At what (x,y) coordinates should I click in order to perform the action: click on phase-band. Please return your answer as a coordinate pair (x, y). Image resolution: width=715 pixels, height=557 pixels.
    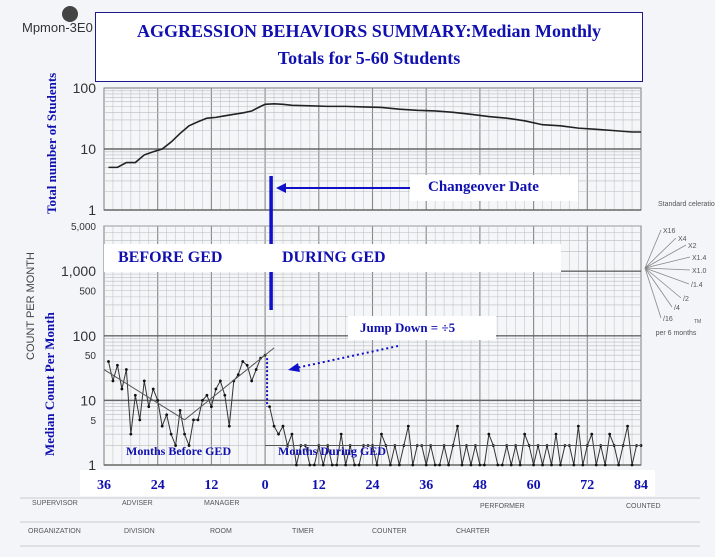
    Looking at the image, I should click on (332, 258).